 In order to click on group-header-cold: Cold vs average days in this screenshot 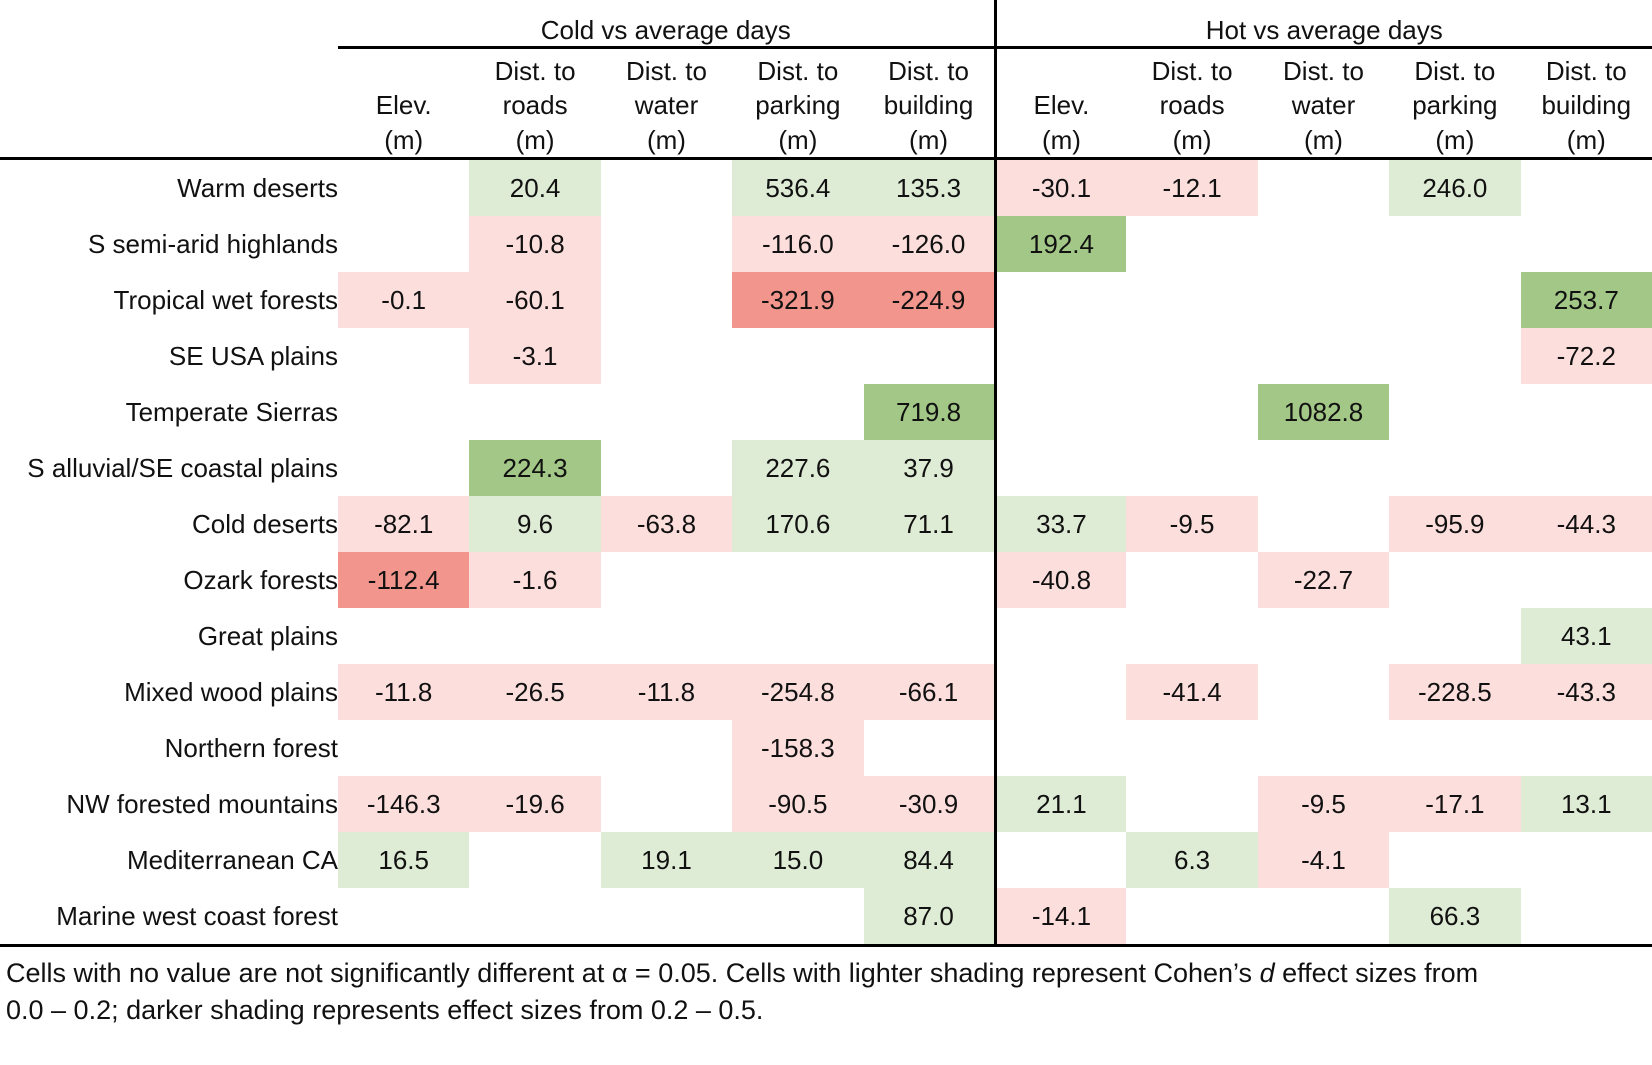, I will do `click(666, 24)`.